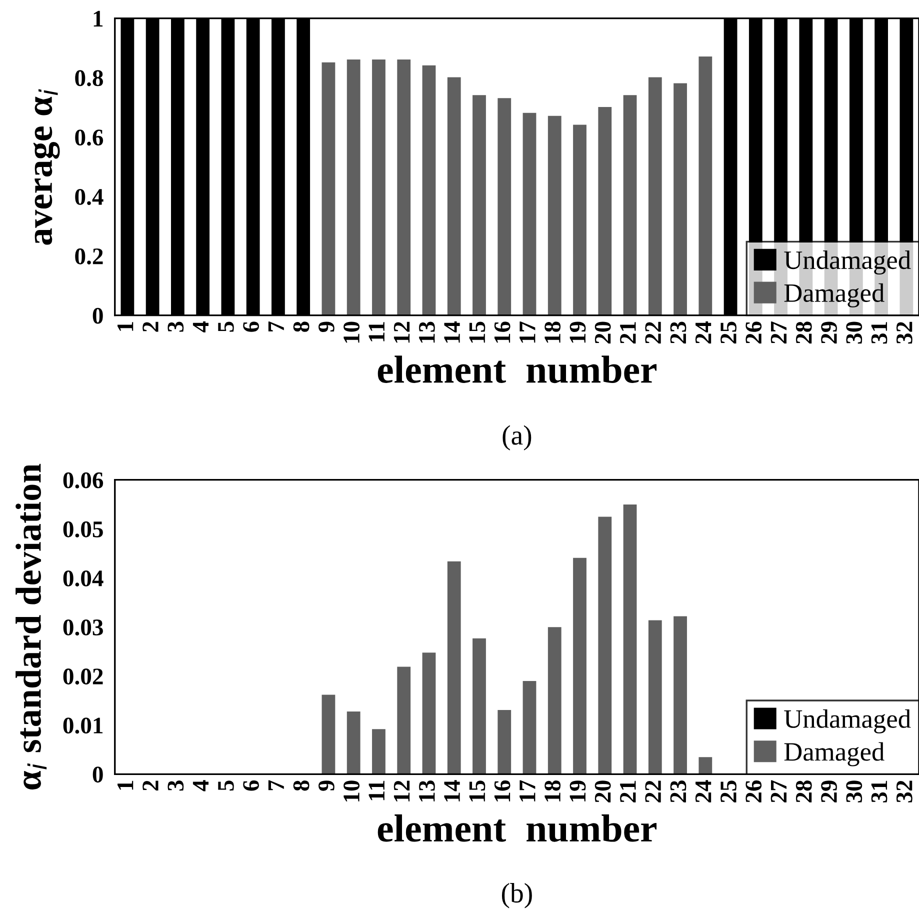 The height and width of the screenshot is (914, 919). I want to click on x-tick-label: 32, so click(904, 791).